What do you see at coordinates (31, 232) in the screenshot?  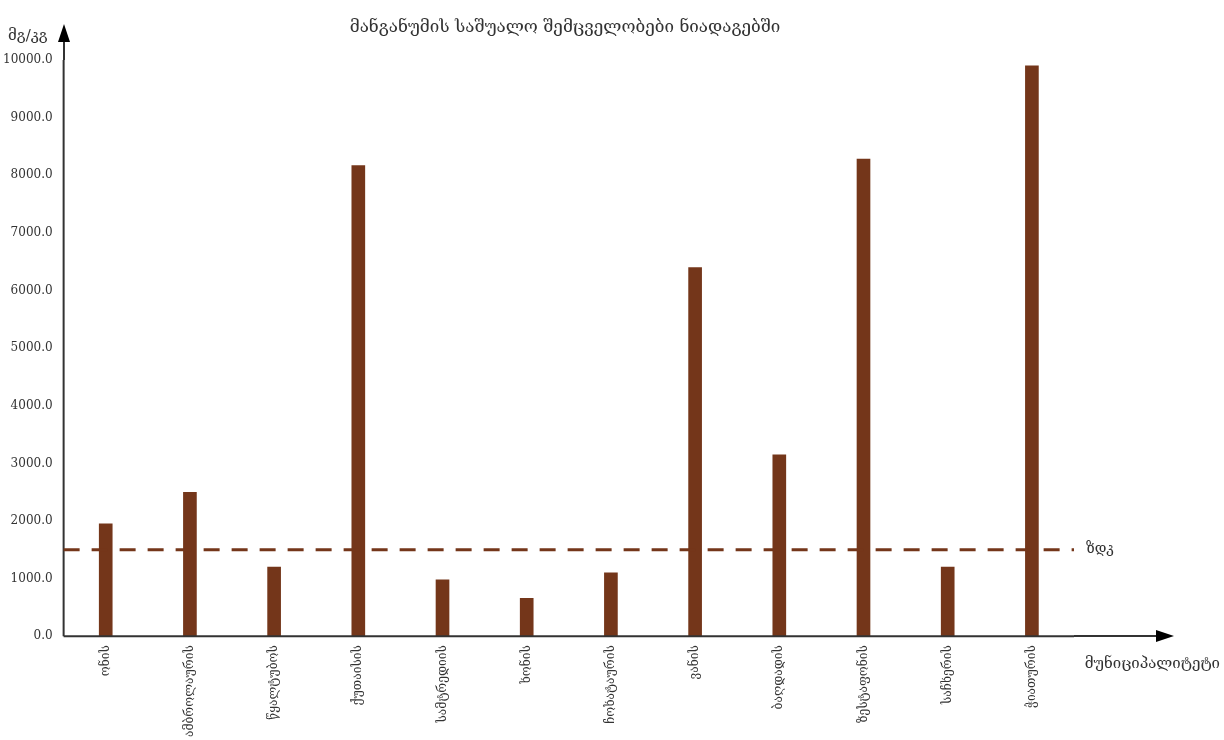 I see `y-tick-label: 7000.0` at bounding box center [31, 232].